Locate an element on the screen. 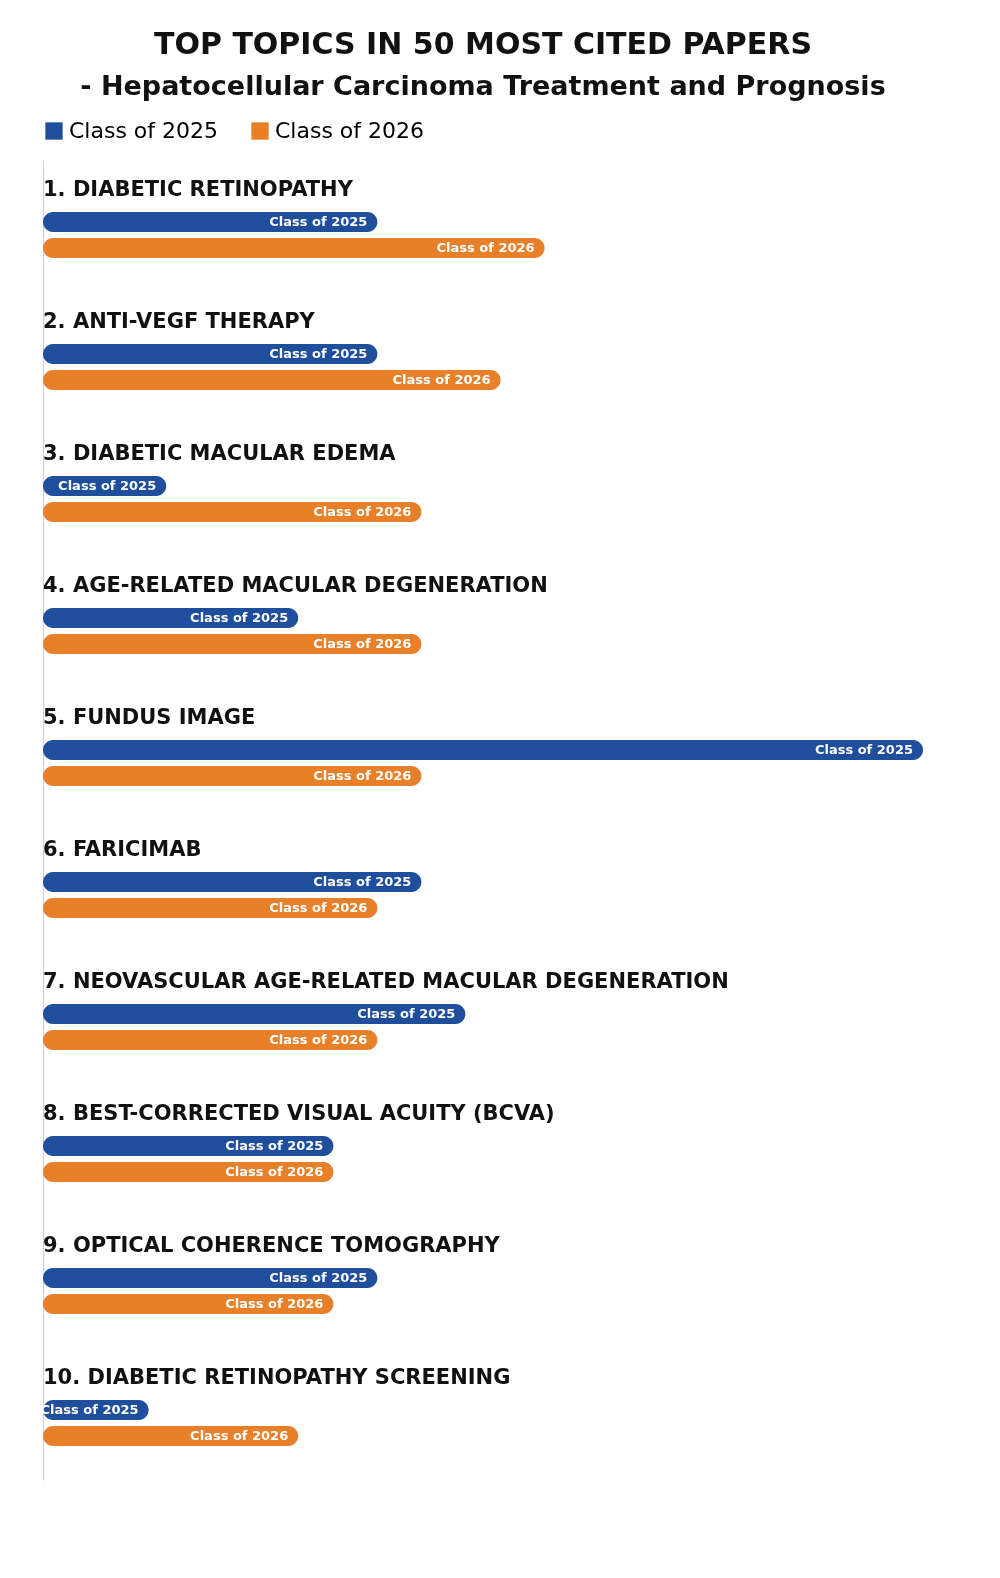 This screenshot has height=1578, width=1000. y-tick-label: 5. FUNDUS IMAGE is located at coordinates (149, 717).